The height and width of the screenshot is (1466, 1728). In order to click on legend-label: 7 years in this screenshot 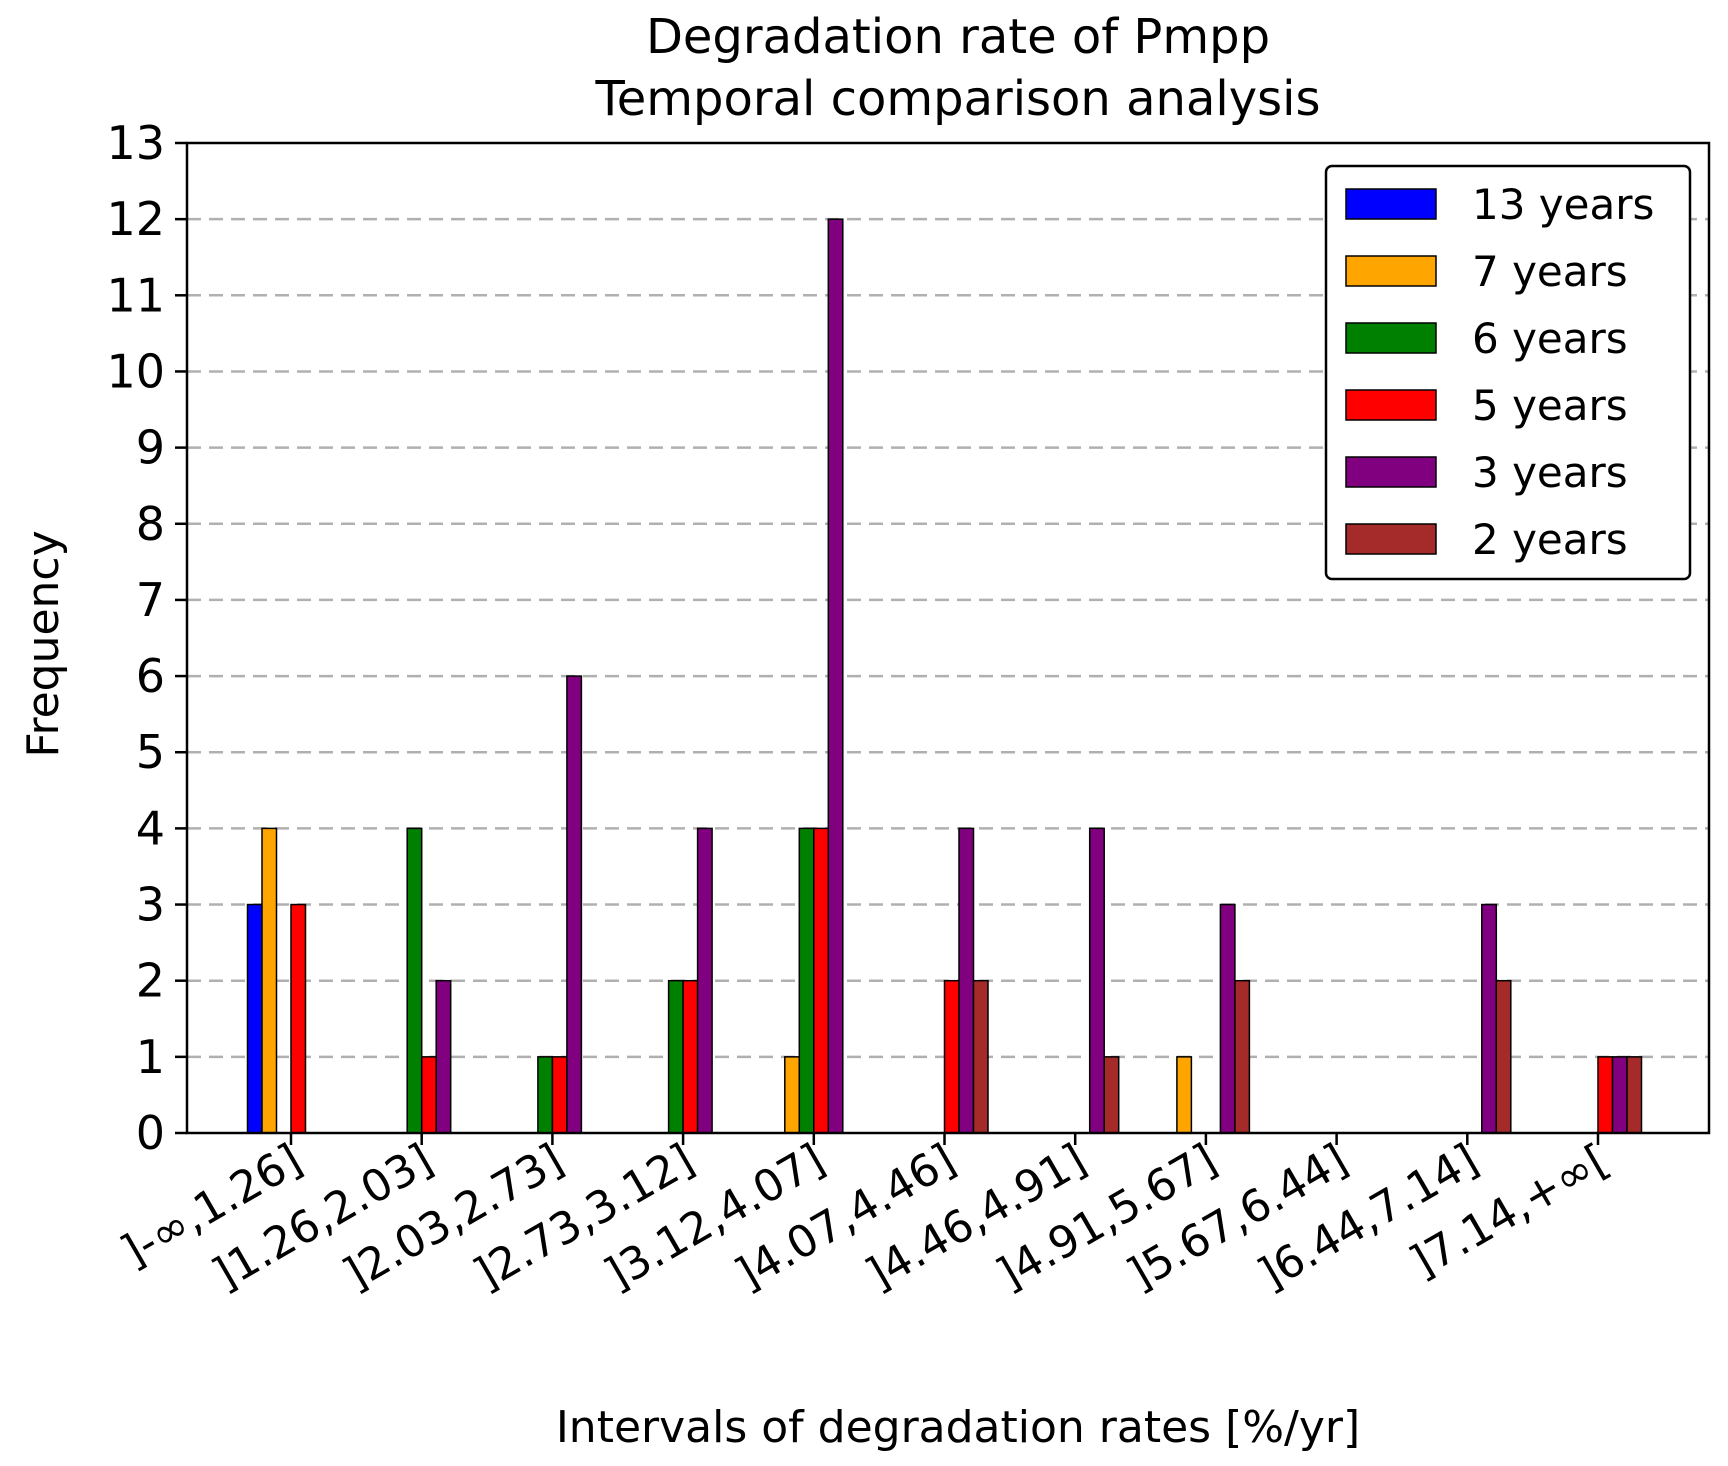, I will do `click(1550, 271)`.